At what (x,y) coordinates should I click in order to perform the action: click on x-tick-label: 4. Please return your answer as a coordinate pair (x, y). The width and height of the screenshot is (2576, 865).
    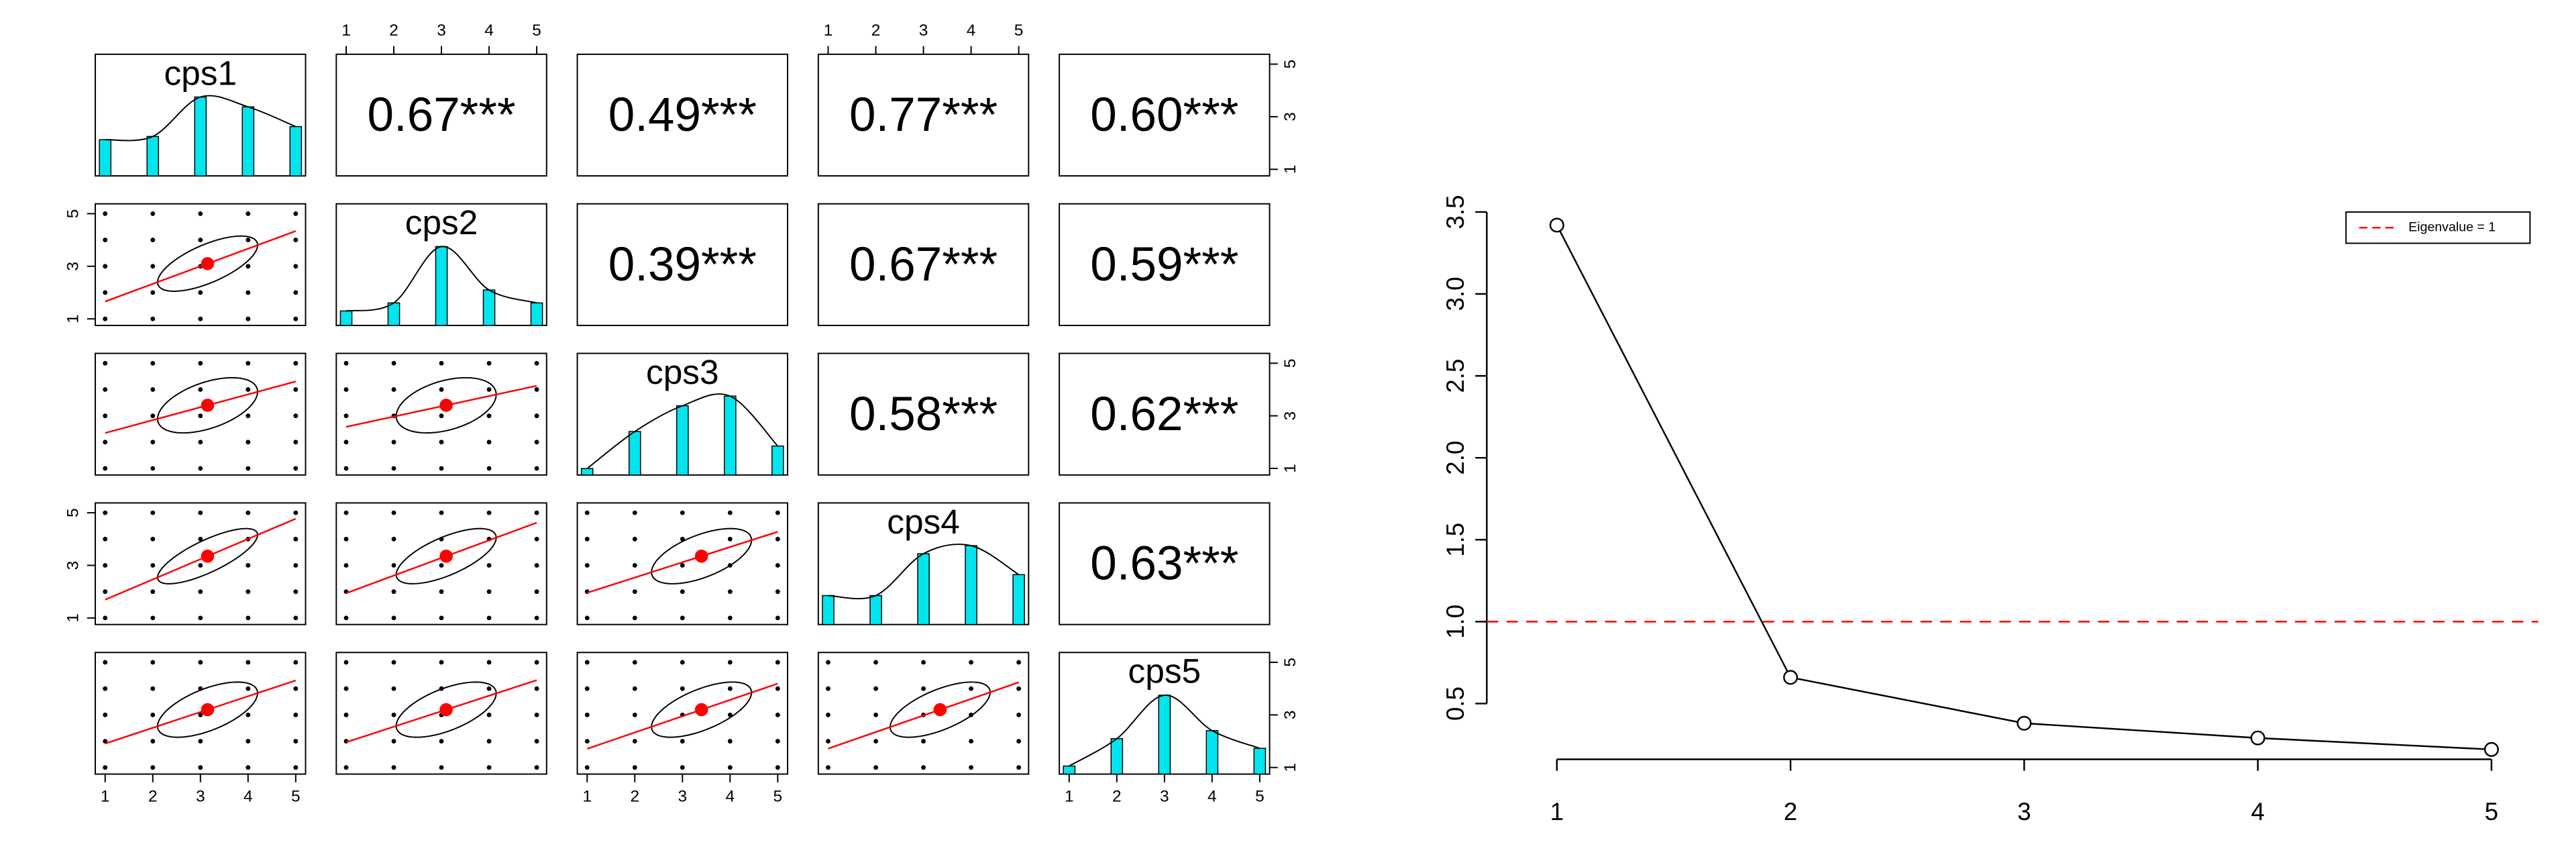
    Looking at the image, I should click on (971, 31).